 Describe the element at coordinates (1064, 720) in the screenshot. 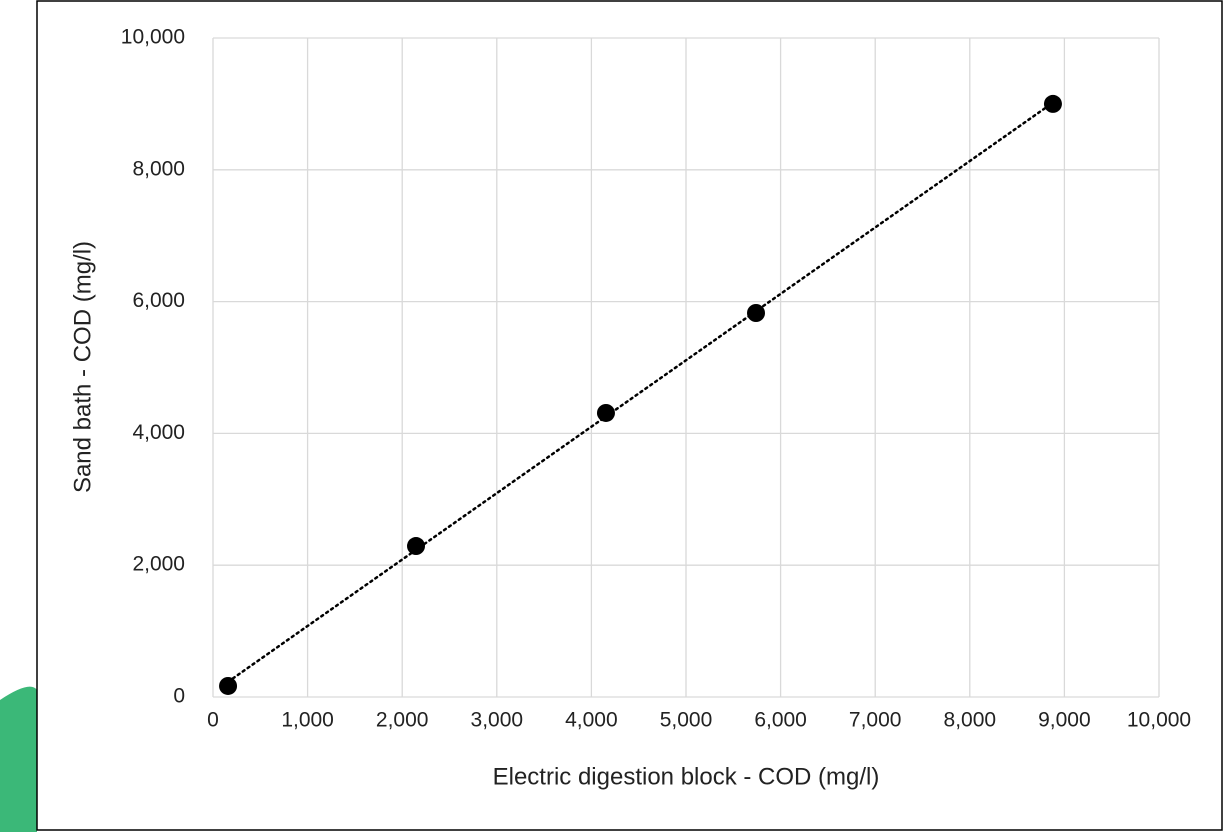

I see `x-tick-label: 9,000` at that location.